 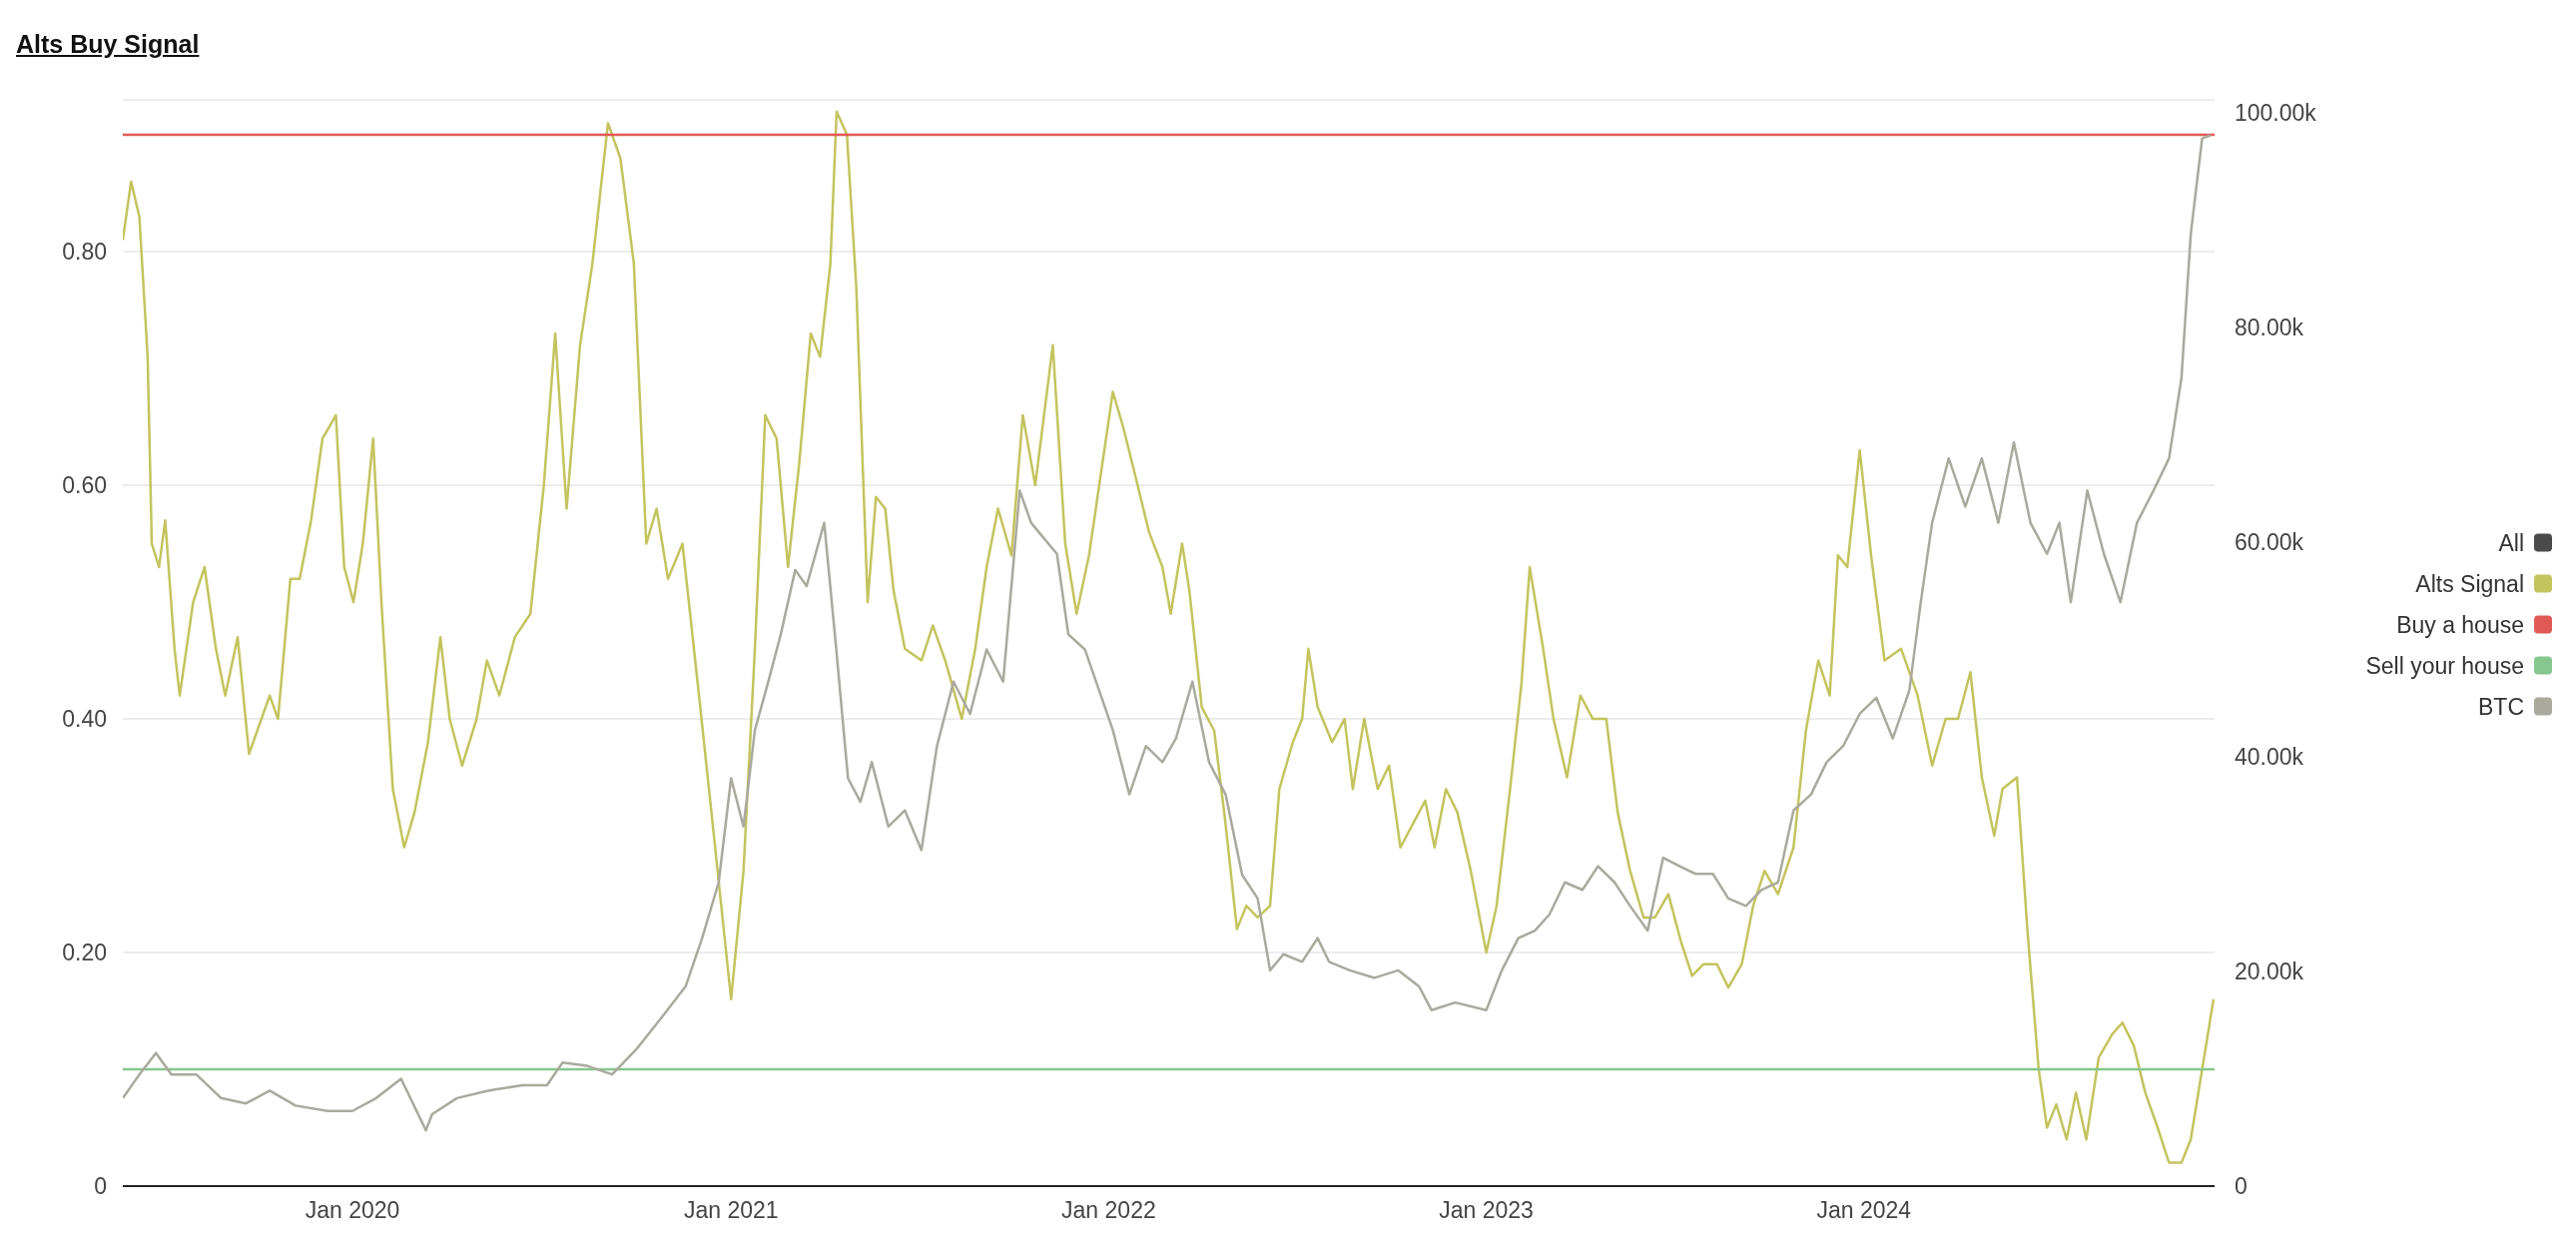 I want to click on legend-label: BTC, so click(x=2501, y=706).